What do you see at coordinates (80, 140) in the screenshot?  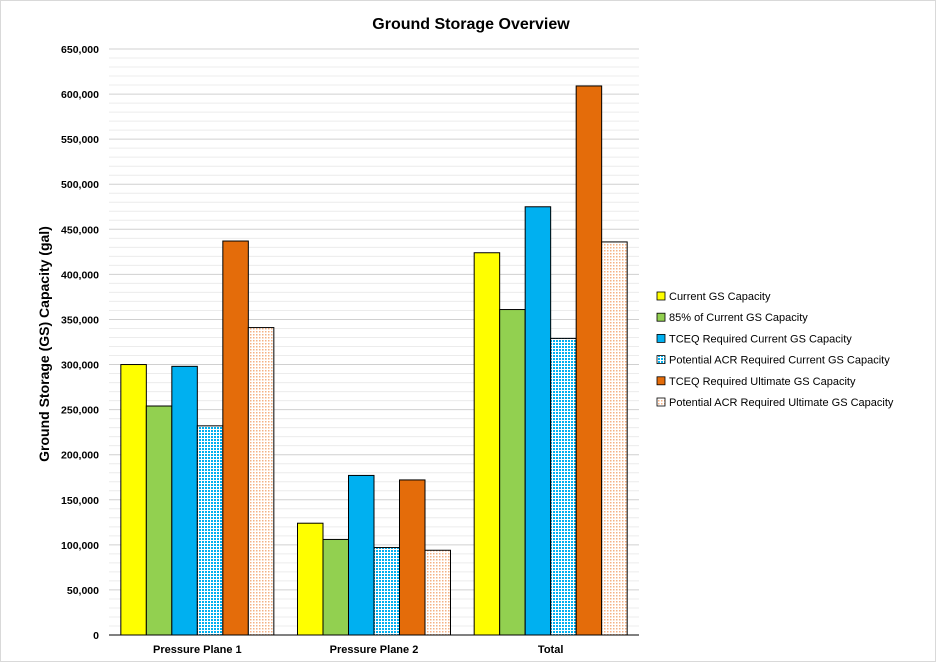 I see `y-tick-label: 550,000` at bounding box center [80, 140].